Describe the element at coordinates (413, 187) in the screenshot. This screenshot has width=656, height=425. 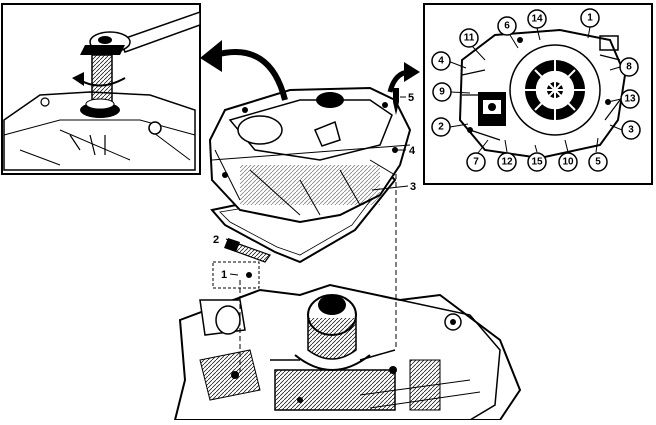
I see `main-label-3: 3` at that location.